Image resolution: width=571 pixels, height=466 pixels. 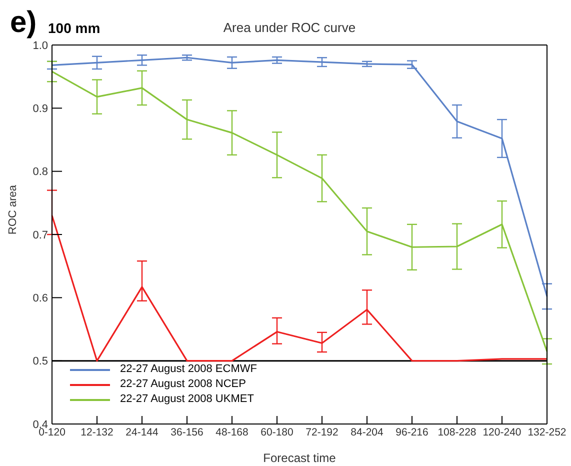 I want to click on x-tick-label: 12-132, so click(x=97, y=432).